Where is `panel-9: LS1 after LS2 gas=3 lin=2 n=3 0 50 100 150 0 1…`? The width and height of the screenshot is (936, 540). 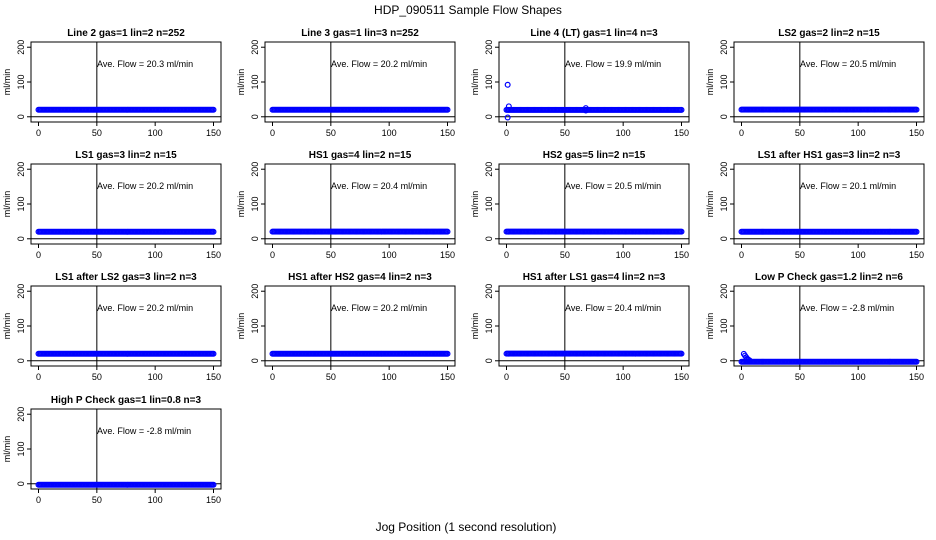 panel-9: LS1 after LS2 gas=3 lin=2 n=3 0 50 100 150 0 1… is located at coordinates (112, 327).